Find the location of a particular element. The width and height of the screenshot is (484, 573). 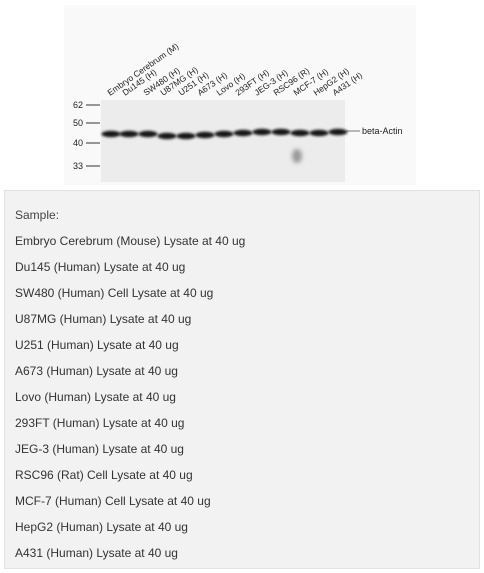

marker-label: 33 is located at coordinates (78, 166).